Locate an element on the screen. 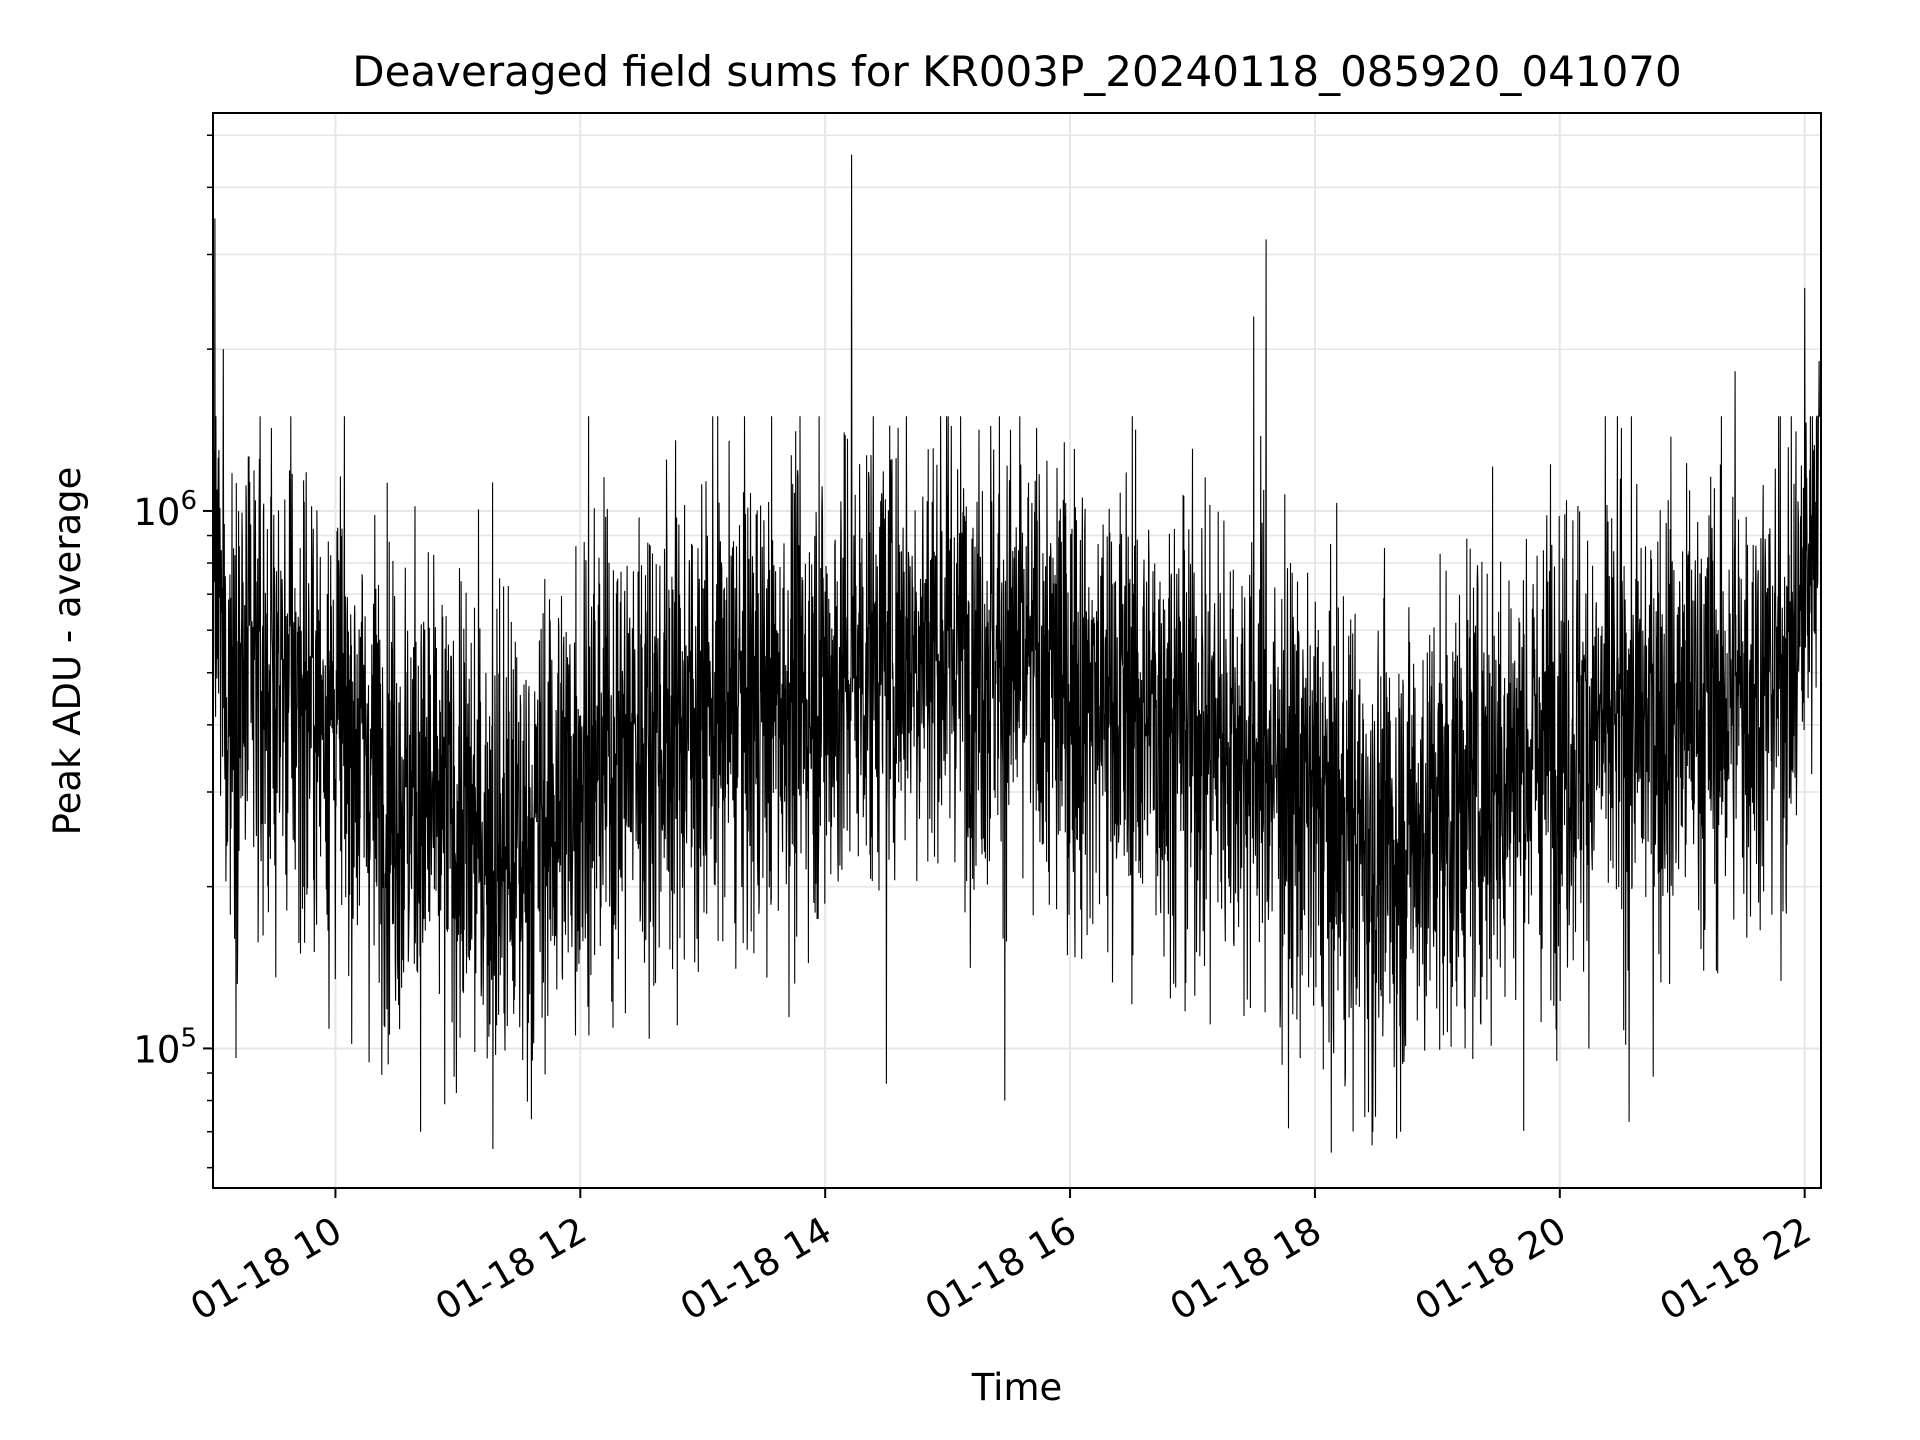  y-tick-label: 106 is located at coordinates (165, 510).